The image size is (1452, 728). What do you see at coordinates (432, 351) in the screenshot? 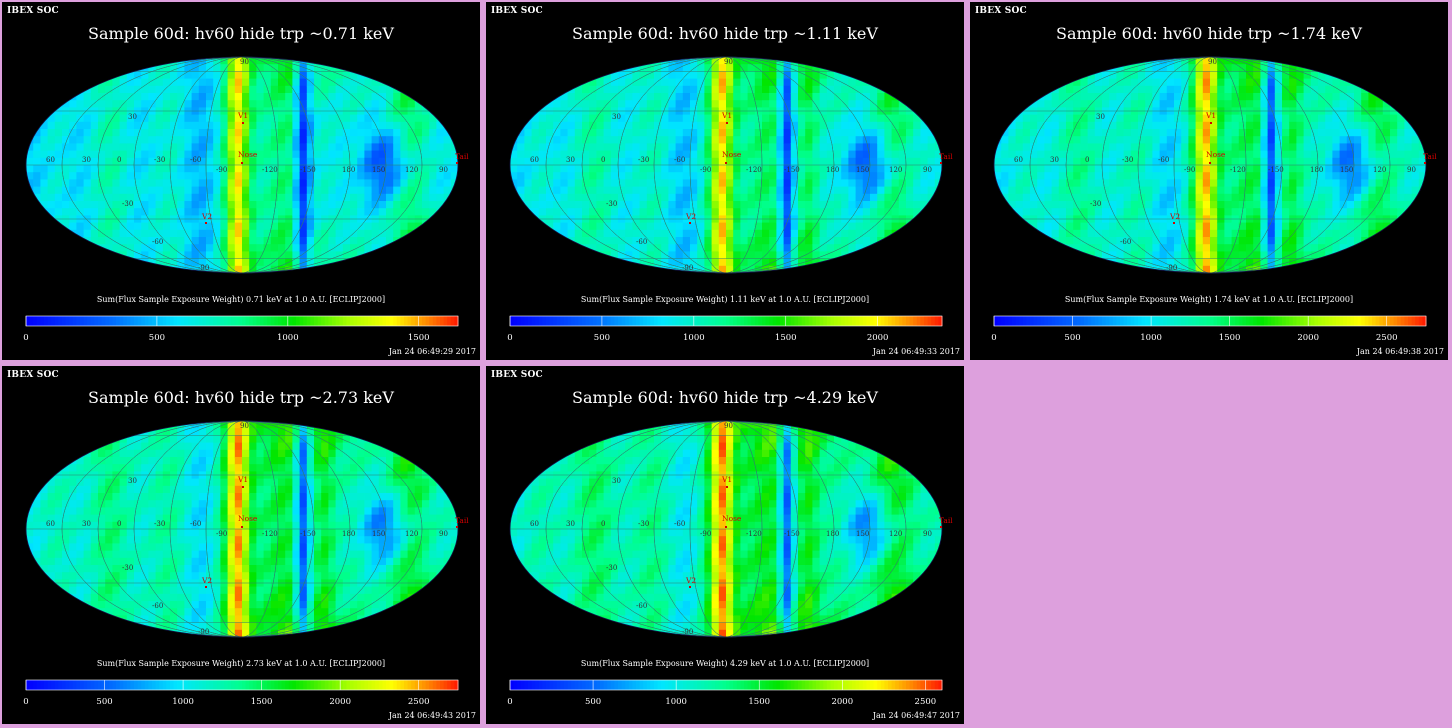
I see `timestamp: Jan 24 06:49:29 2017` at bounding box center [432, 351].